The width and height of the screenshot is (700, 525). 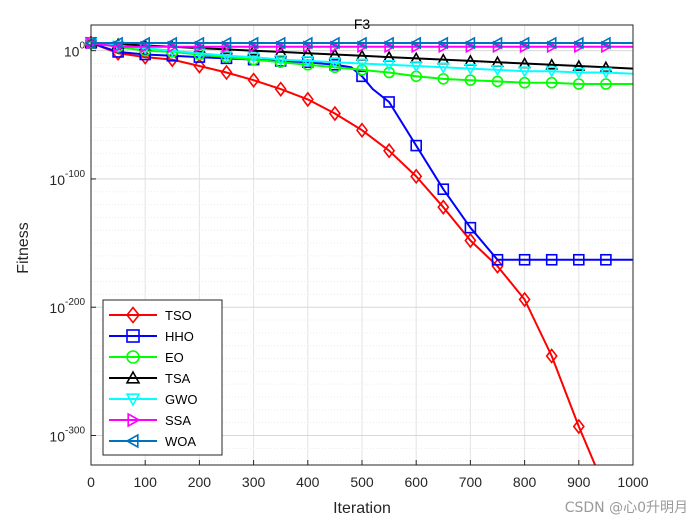 What do you see at coordinates (471, 482) in the screenshot?
I see `x-tick-label: 700` at bounding box center [471, 482].